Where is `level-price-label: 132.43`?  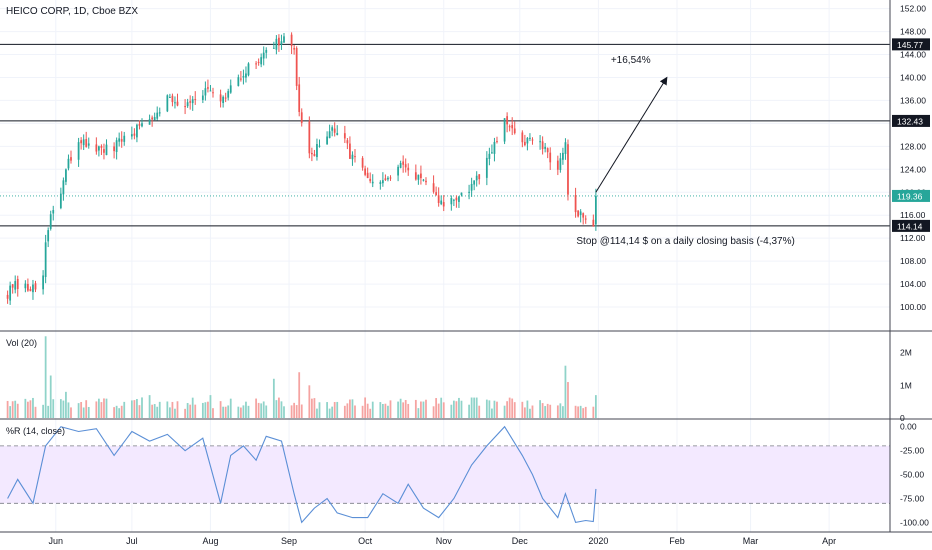
level-price-label: 132.43 is located at coordinates (910, 121).